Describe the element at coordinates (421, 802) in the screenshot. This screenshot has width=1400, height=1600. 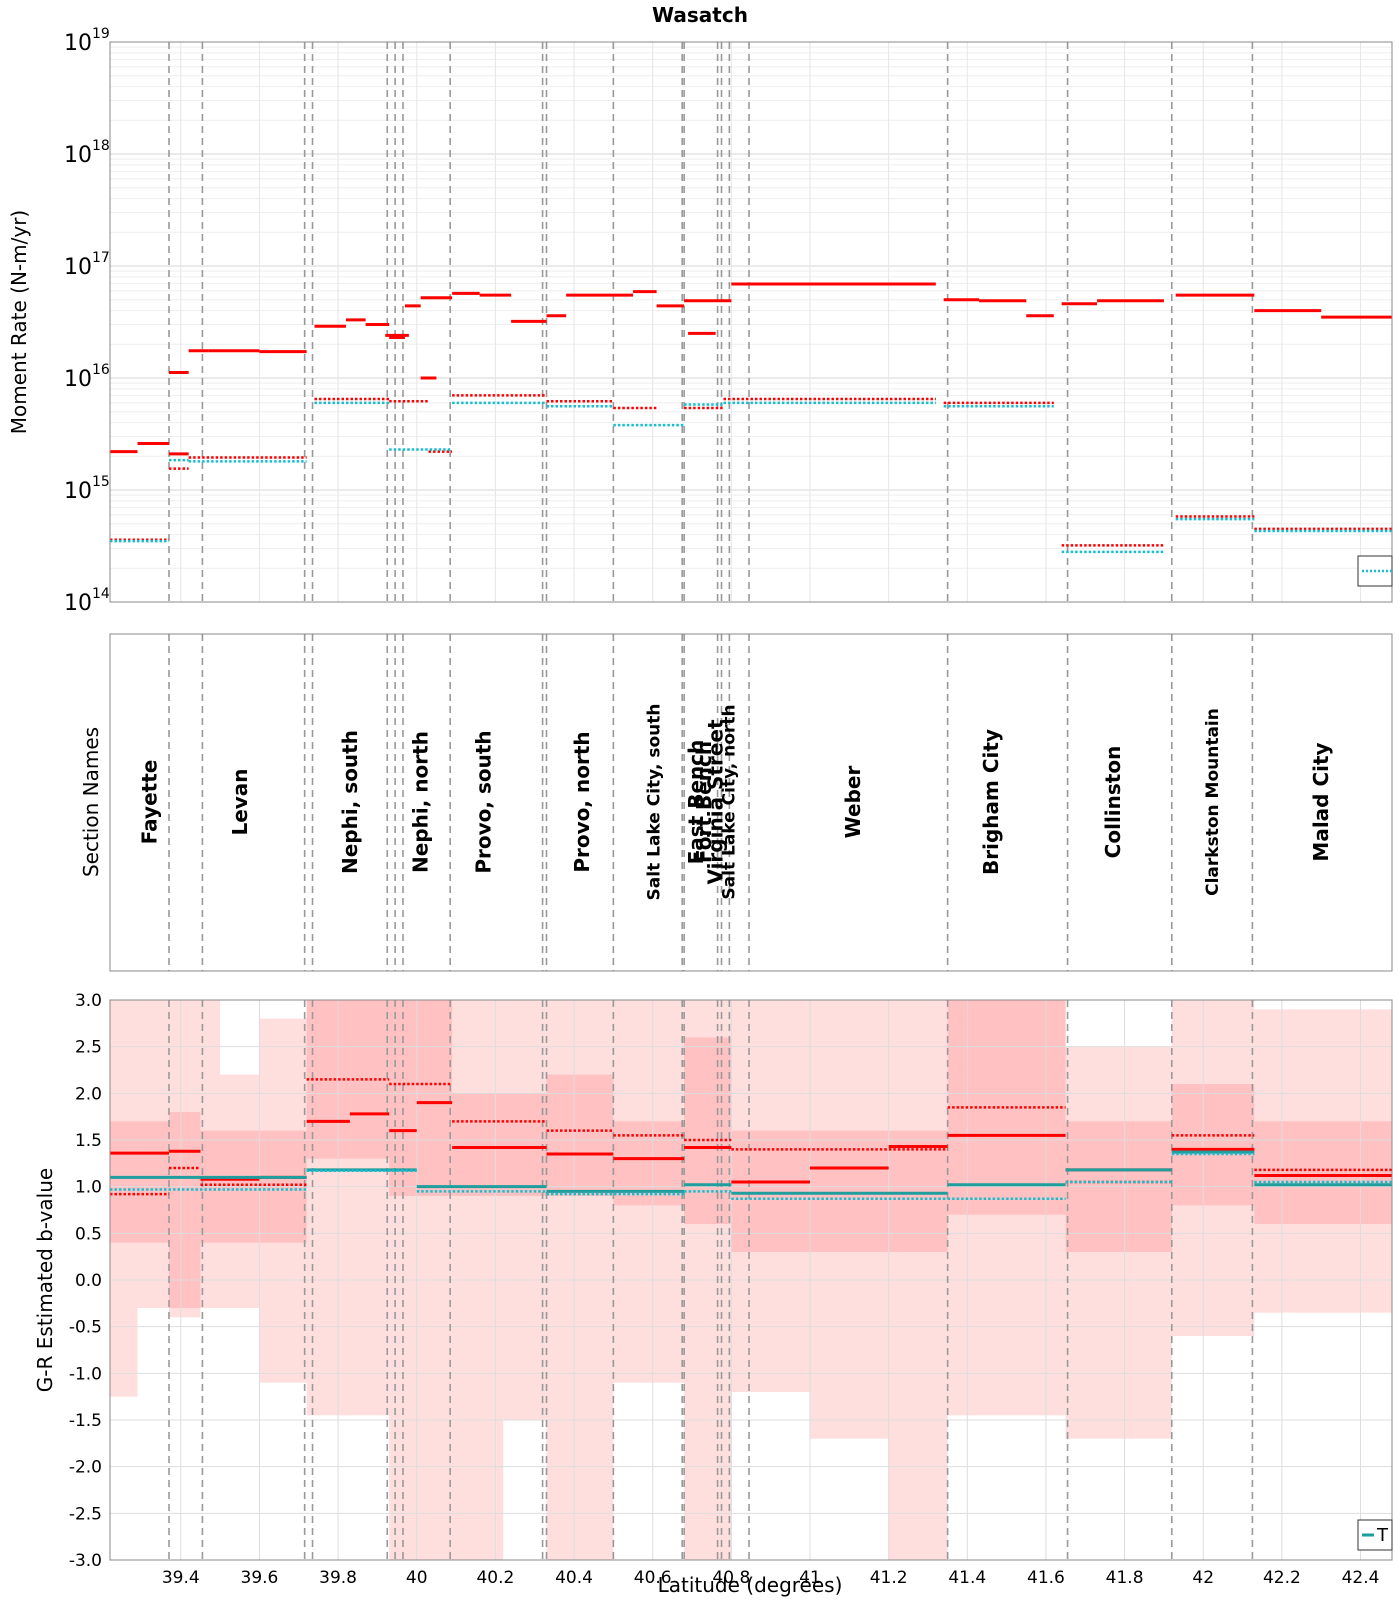
I see `section-label: Nephi, north` at that location.